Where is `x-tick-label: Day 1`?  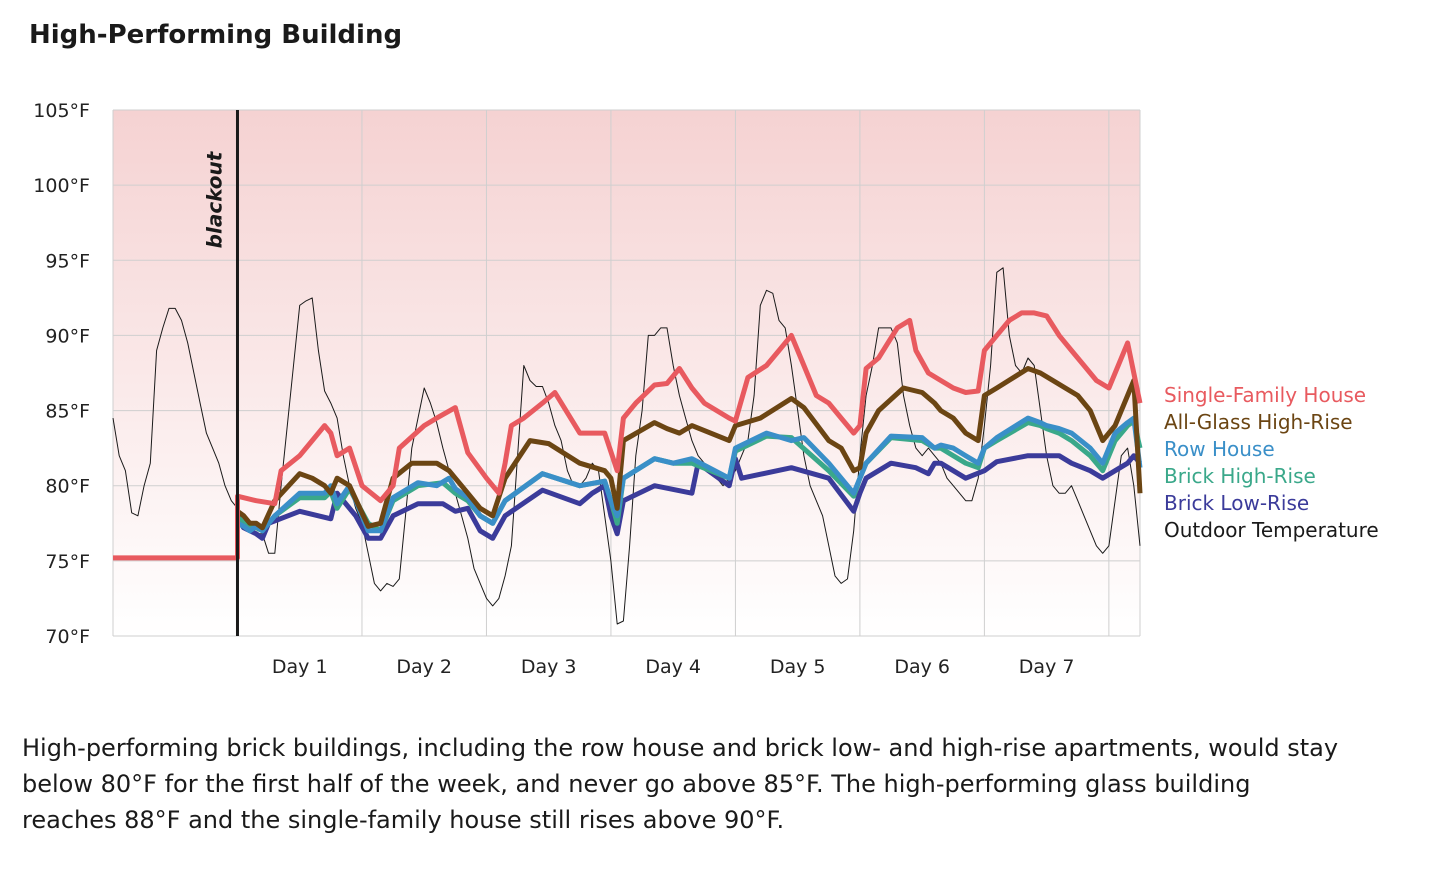 x-tick-label: Day 1 is located at coordinates (300, 667).